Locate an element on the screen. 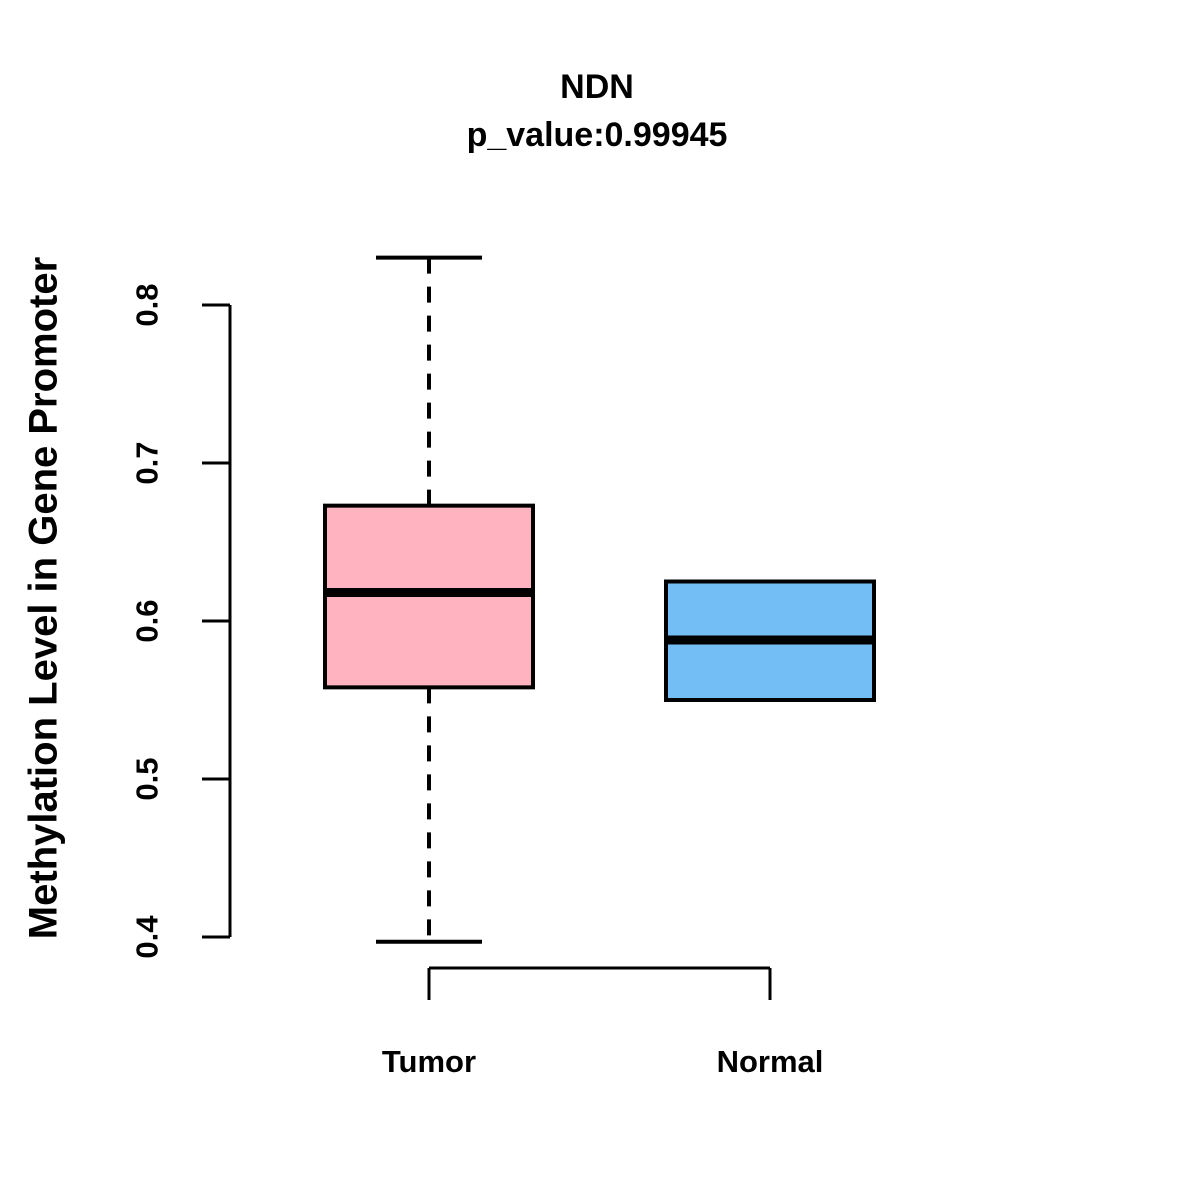 This screenshot has width=1200, height=1200. y-tick-label-0.4: 0.4 is located at coordinates (147, 937).